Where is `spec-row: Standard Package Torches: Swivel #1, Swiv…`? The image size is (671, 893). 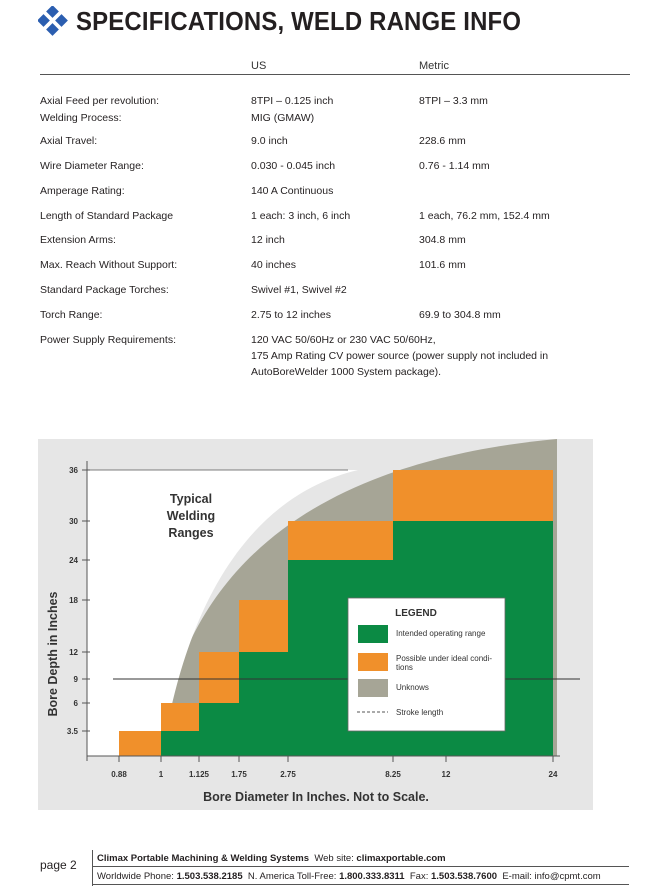 spec-row: Standard Package Torches: Swivel #1, Swiv… is located at coordinates (335, 290).